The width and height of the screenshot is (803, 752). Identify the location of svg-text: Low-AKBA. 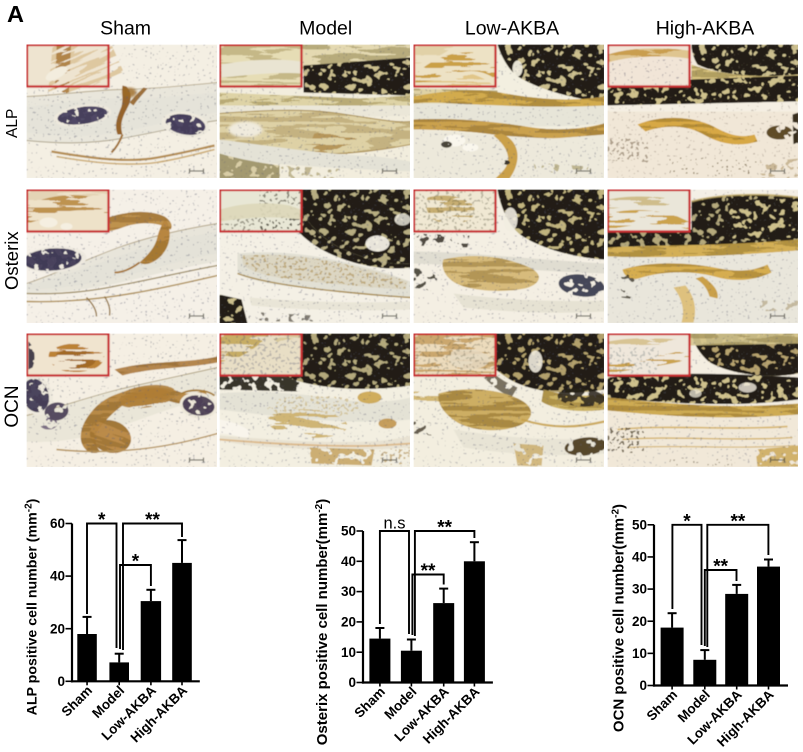
(512, 29).